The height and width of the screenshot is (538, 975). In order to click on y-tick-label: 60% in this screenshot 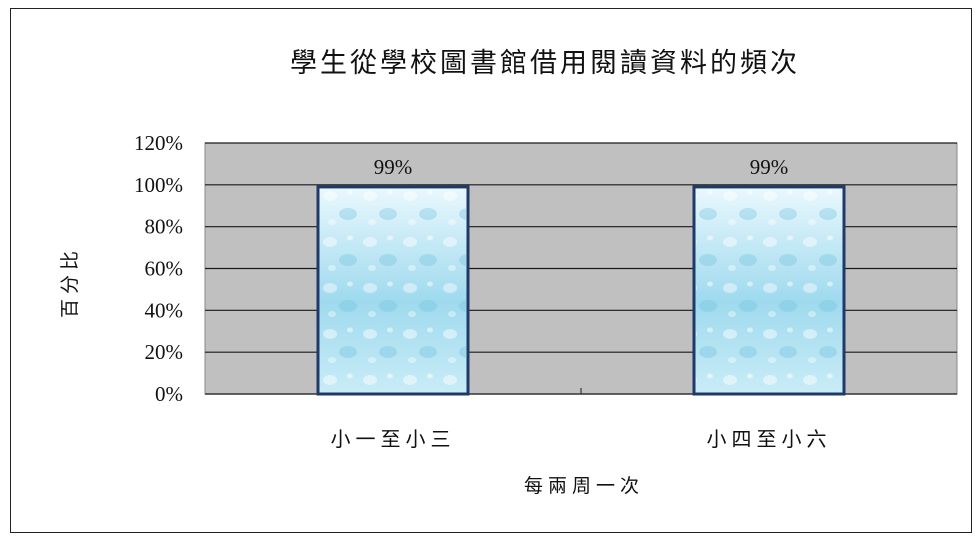, I will do `click(164, 269)`.